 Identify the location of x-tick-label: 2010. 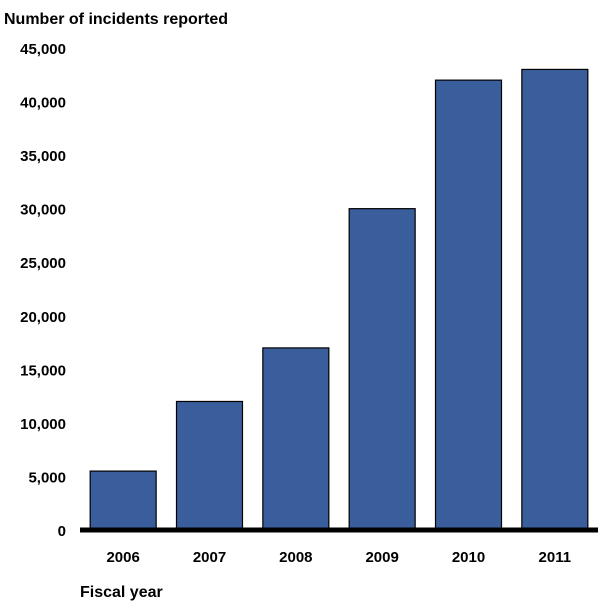
(468, 557).